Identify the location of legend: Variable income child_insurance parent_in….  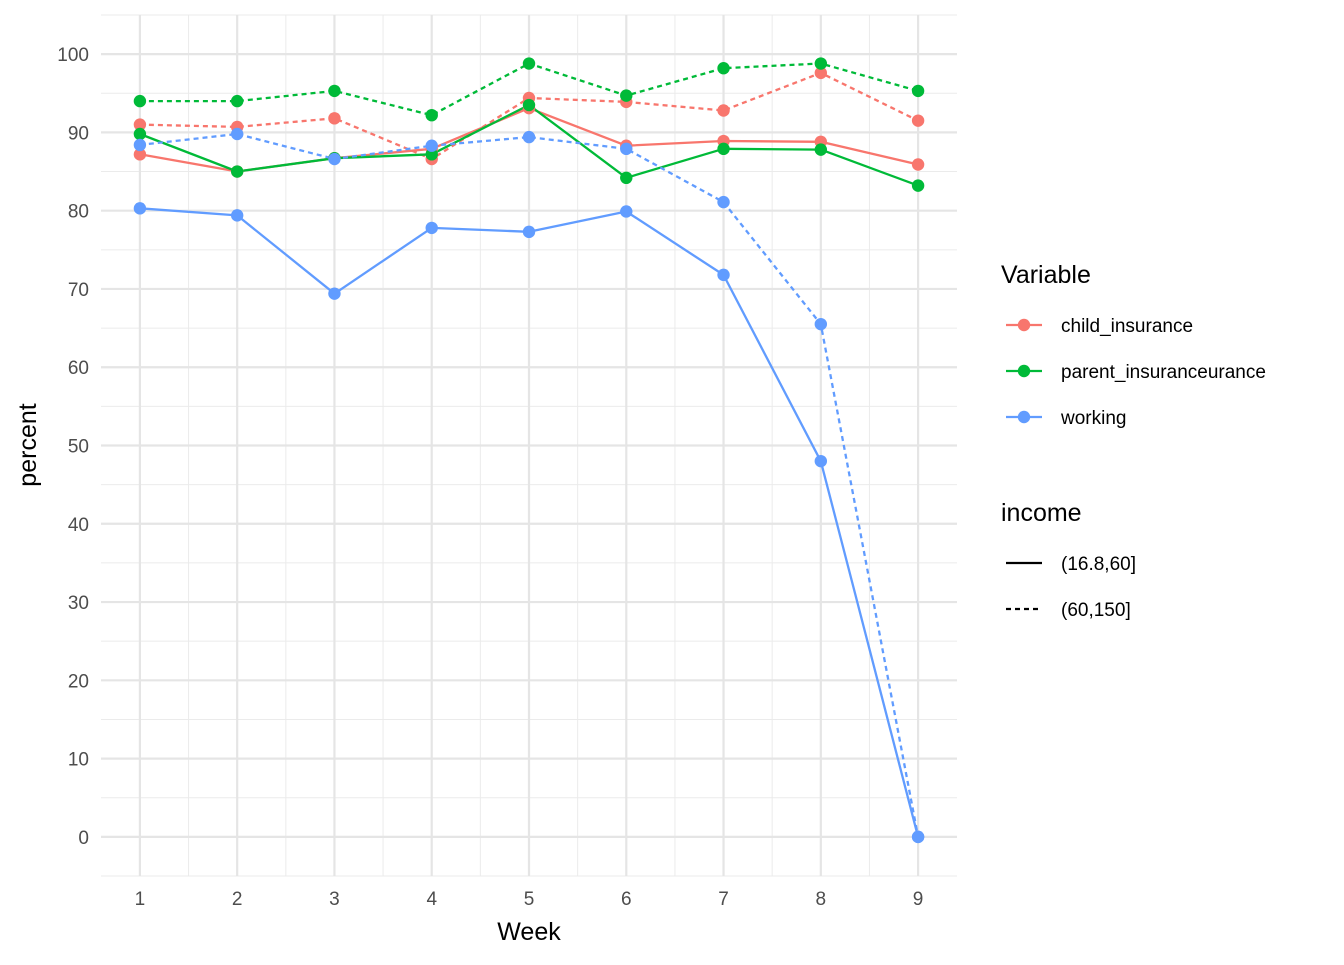
(1133, 441).